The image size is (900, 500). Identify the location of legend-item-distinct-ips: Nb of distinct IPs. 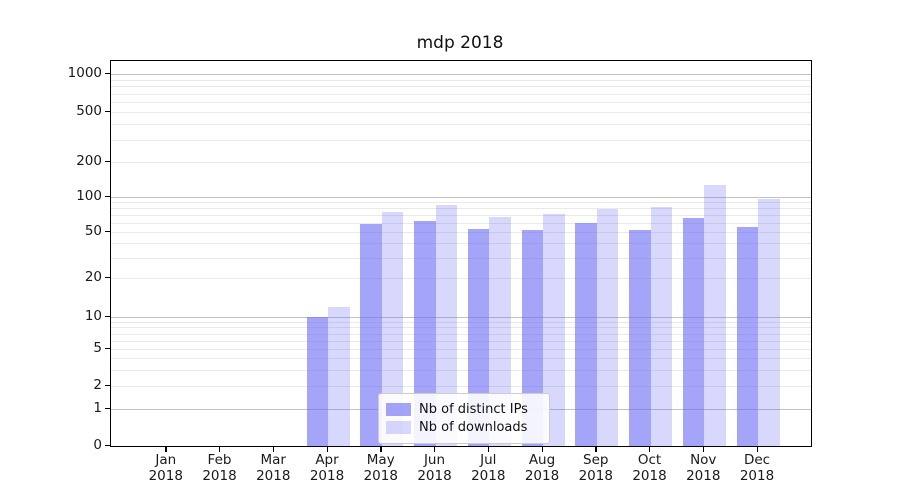
(463, 409).